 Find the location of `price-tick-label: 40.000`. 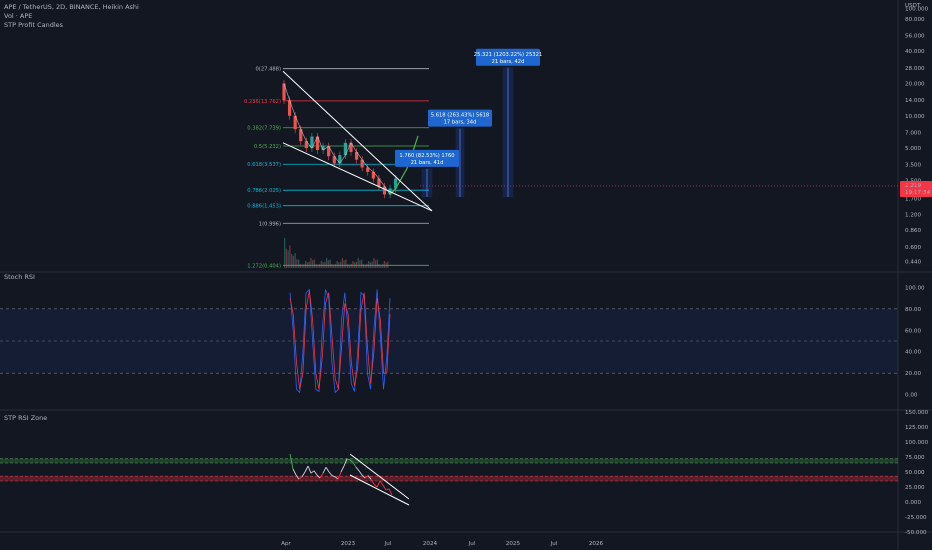

price-tick-label: 40.000 is located at coordinates (915, 52).